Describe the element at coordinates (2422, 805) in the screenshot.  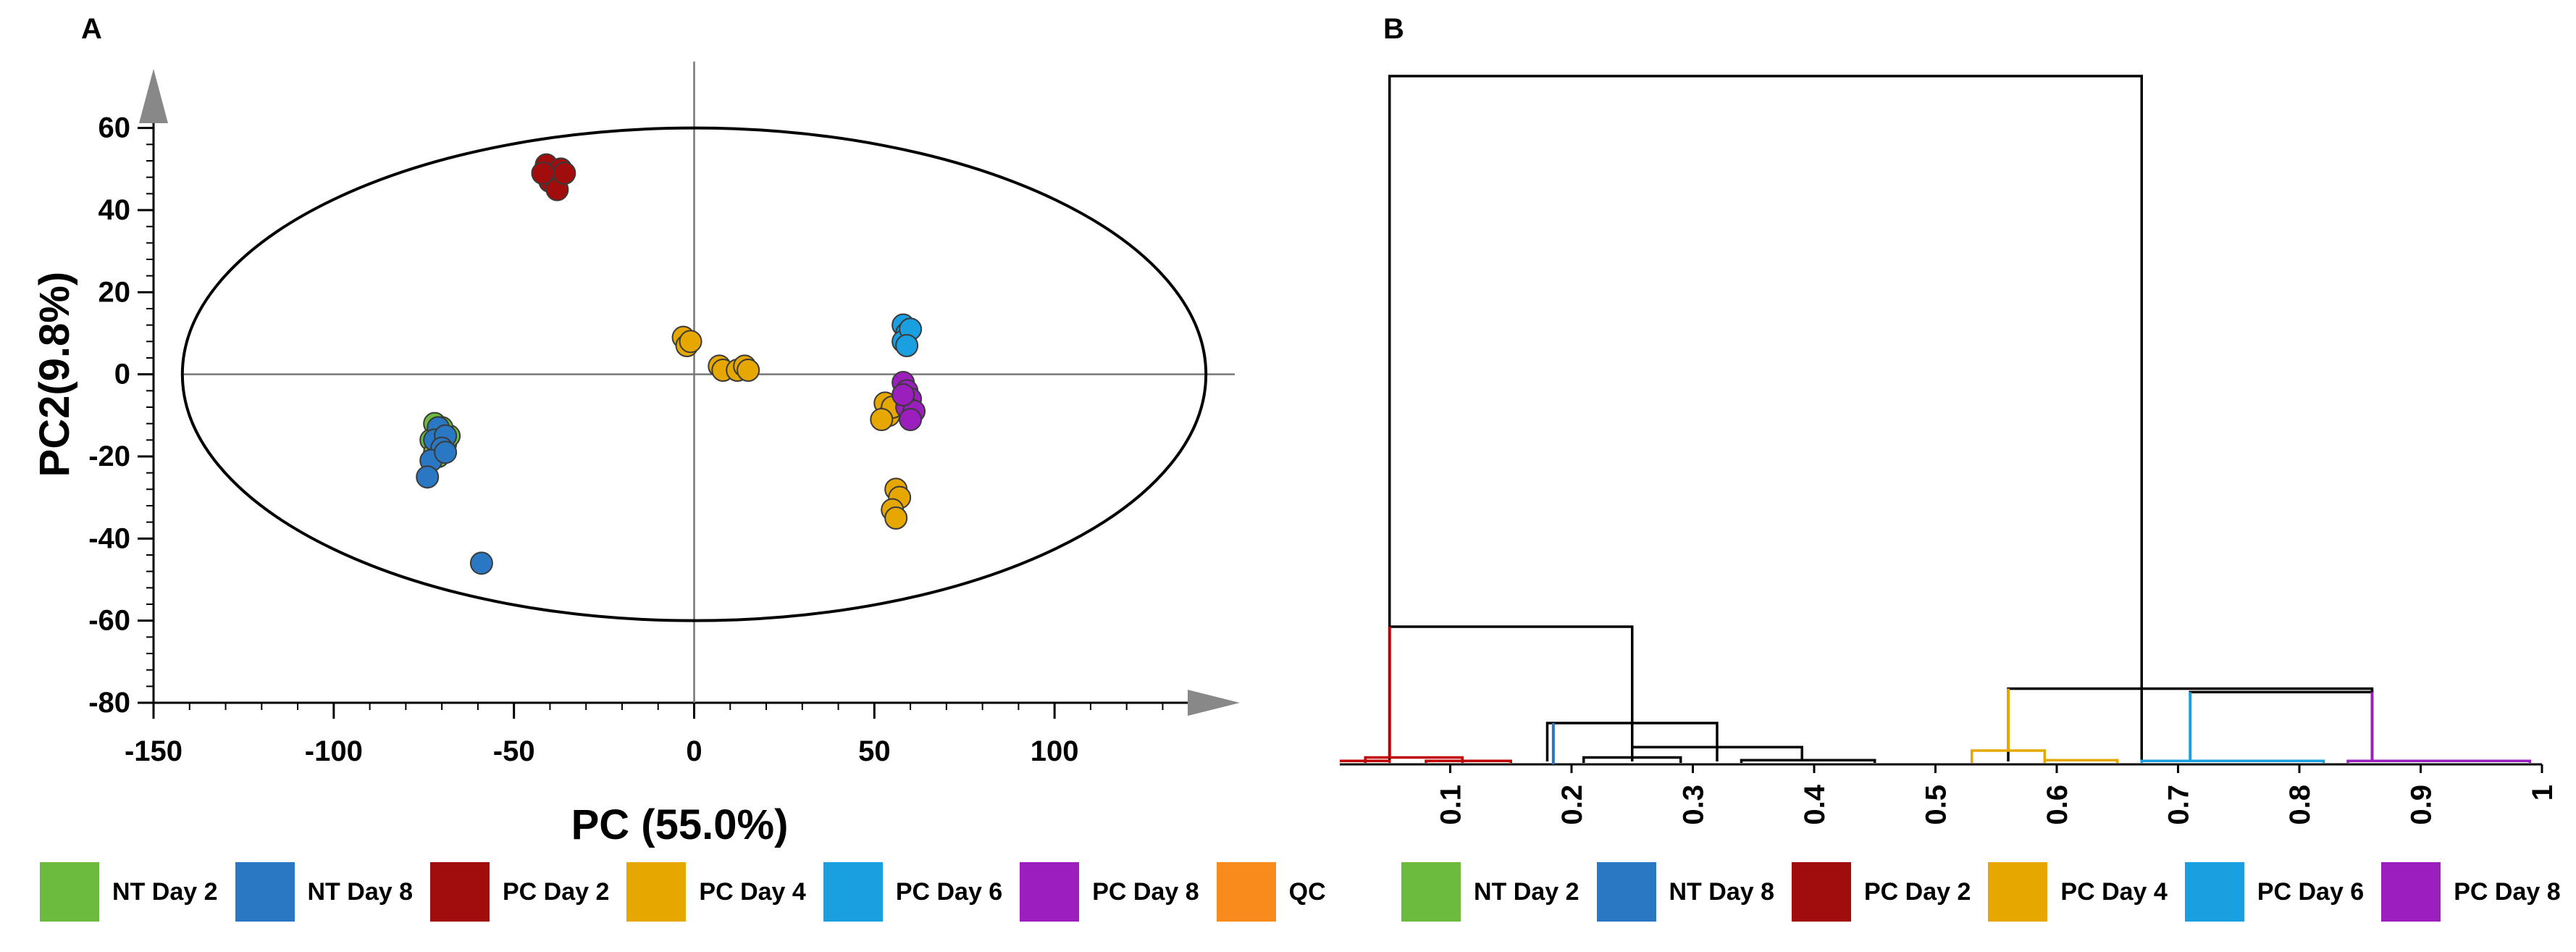
I see `dendro-x-tick-label: 0.9` at that location.